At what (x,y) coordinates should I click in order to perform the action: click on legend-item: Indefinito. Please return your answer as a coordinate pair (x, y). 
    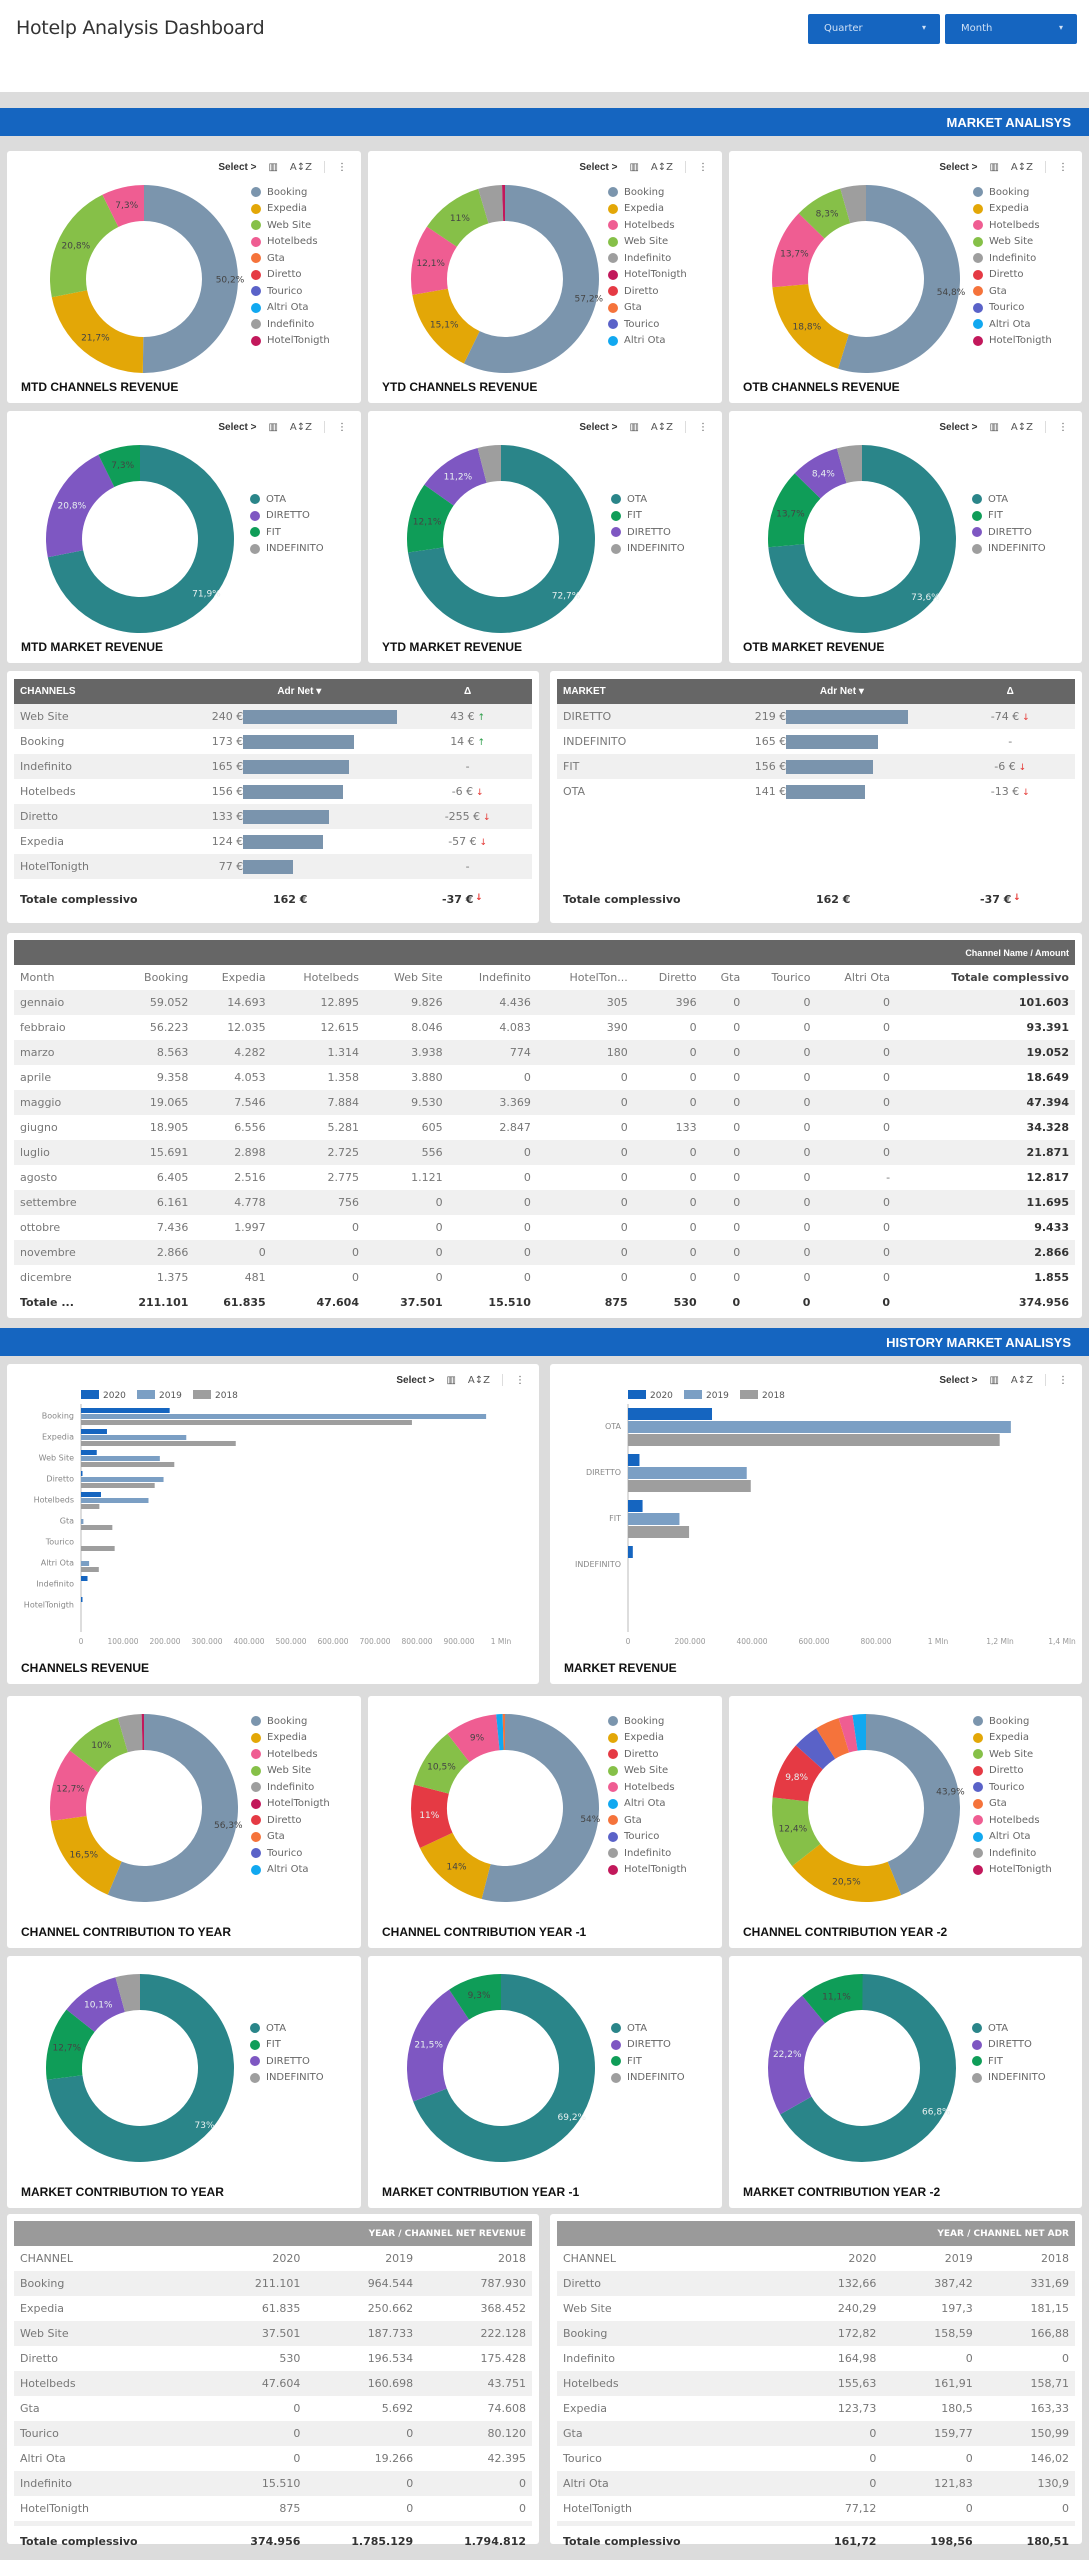
    Looking at the image, I should click on (290, 324).